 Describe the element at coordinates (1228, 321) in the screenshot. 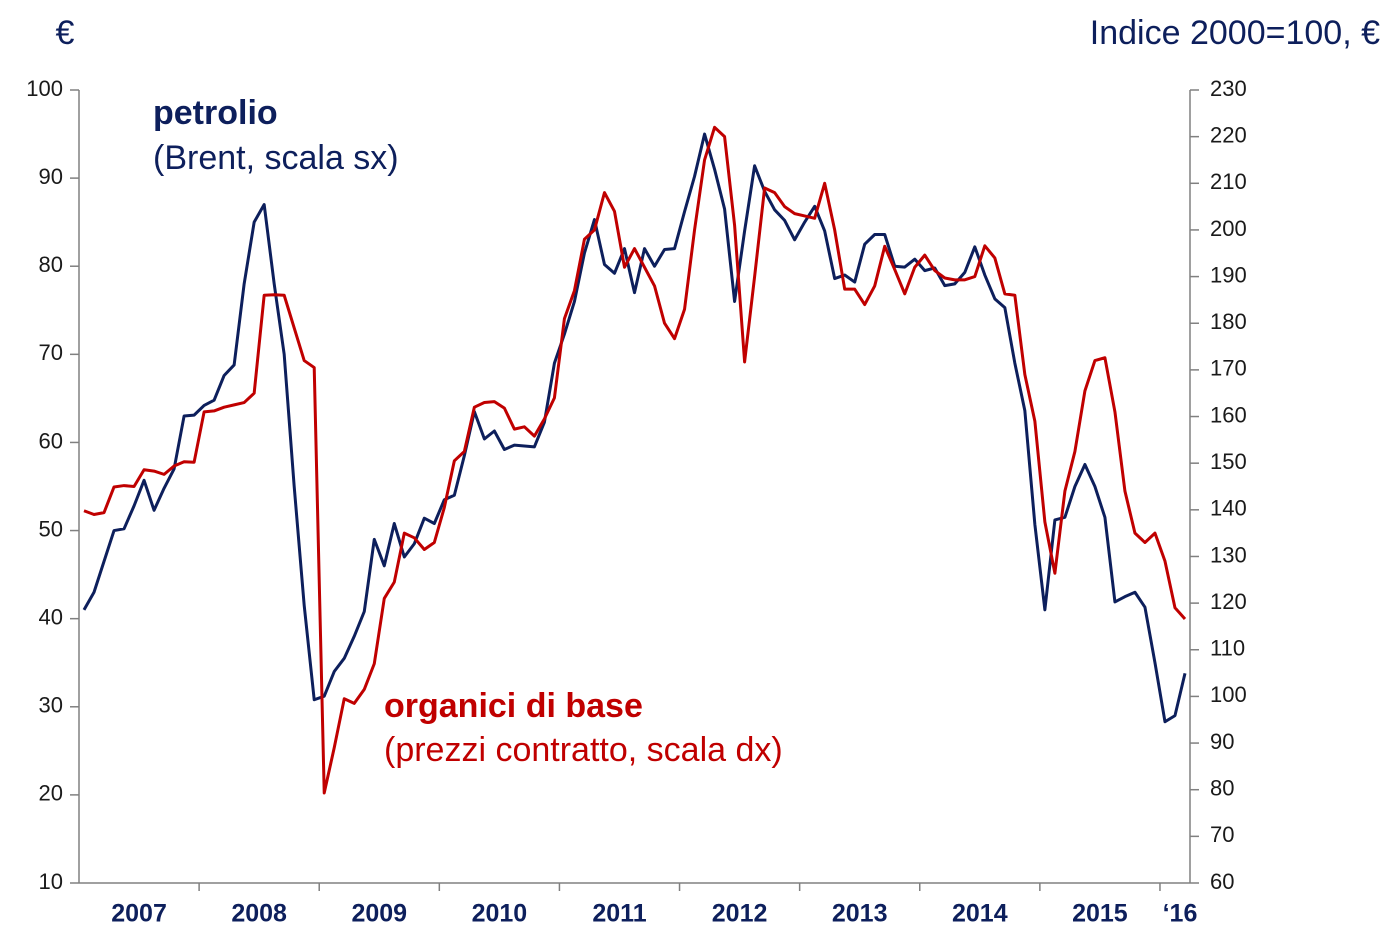

I see `y2-tick-label: 180` at that location.